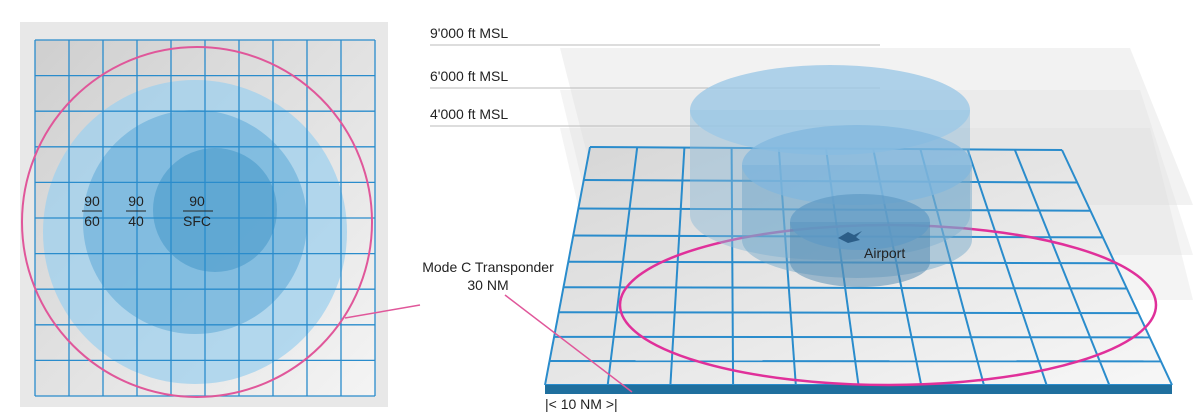 Image resolution: width=1193 pixels, height=417 pixels. I want to click on label-bottom: SFC, so click(197, 221).